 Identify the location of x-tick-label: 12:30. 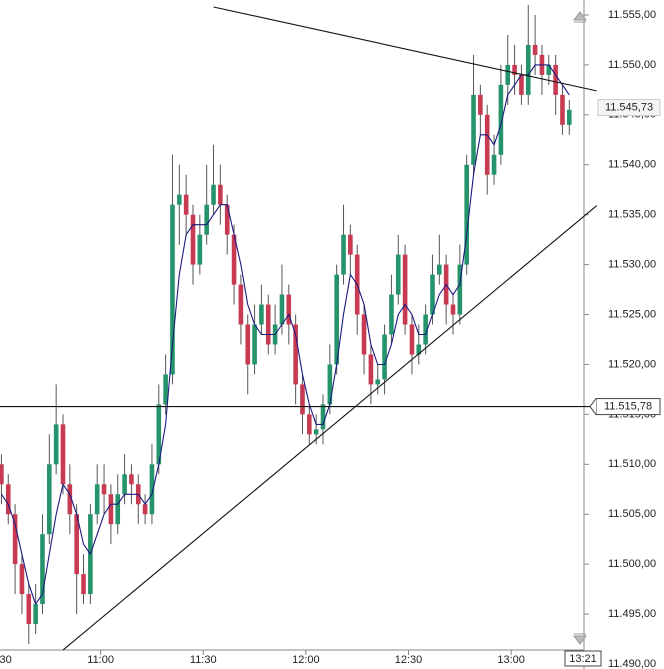
(409, 660).